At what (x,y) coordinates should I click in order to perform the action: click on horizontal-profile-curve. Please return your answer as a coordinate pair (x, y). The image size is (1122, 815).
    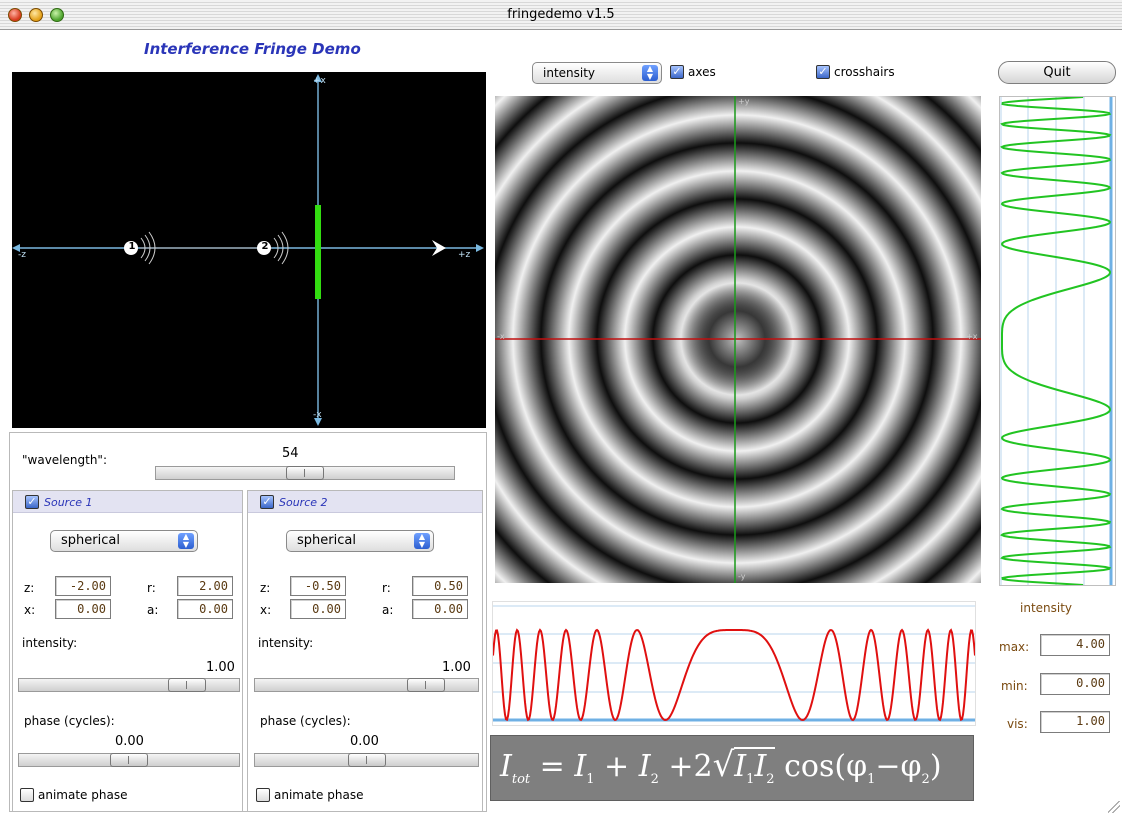
    Looking at the image, I should click on (734, 675).